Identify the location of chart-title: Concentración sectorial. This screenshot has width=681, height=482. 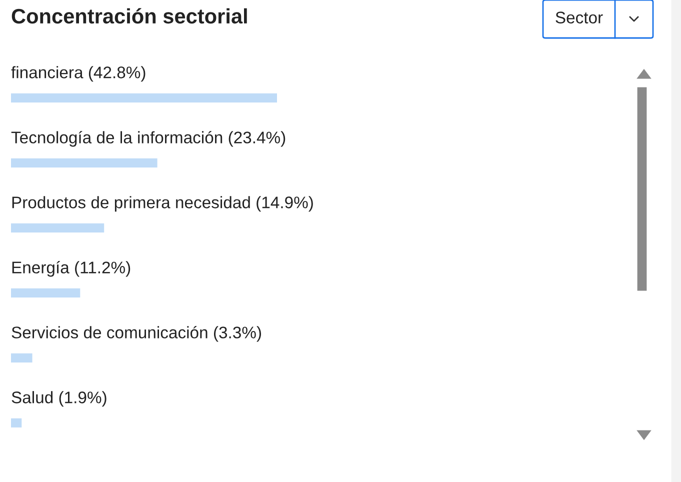
(129, 16).